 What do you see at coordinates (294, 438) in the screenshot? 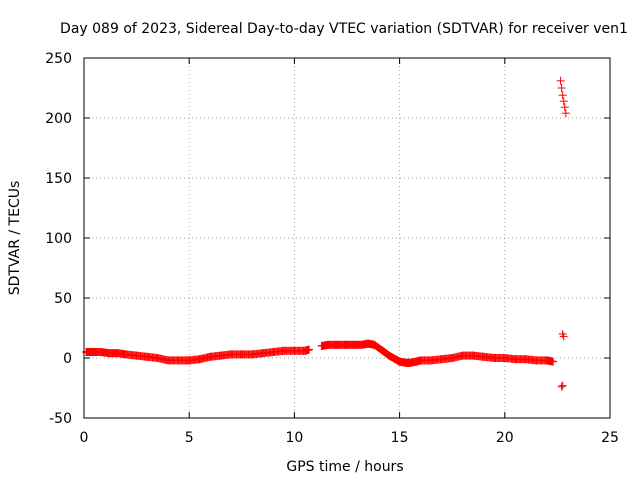
I see `x-tick-label: 10` at bounding box center [294, 438].